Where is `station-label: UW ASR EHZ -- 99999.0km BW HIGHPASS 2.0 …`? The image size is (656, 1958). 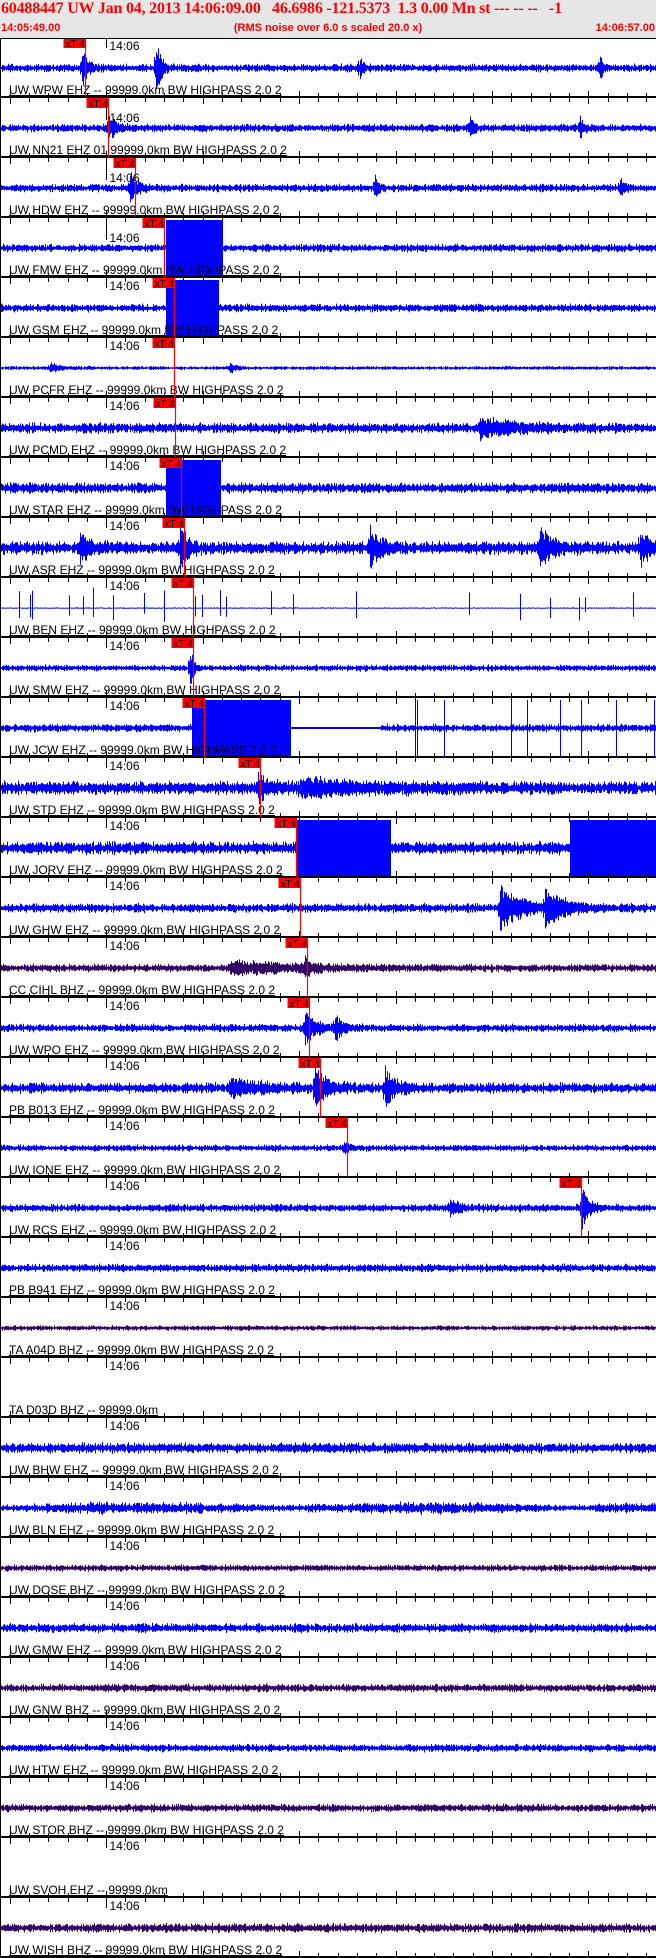 station-label: UW ASR EHZ -- 99999.0km BW HIGHPASS 2.0 … is located at coordinates (142, 570).